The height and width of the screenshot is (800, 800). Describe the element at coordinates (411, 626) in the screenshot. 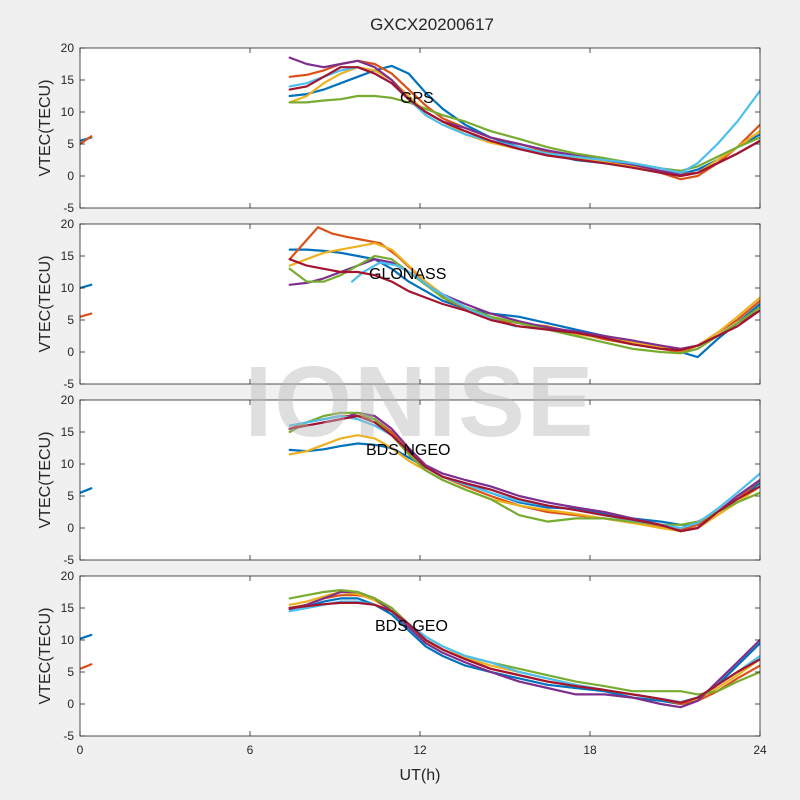

I see `constellation-label: BDS GEO` at that location.